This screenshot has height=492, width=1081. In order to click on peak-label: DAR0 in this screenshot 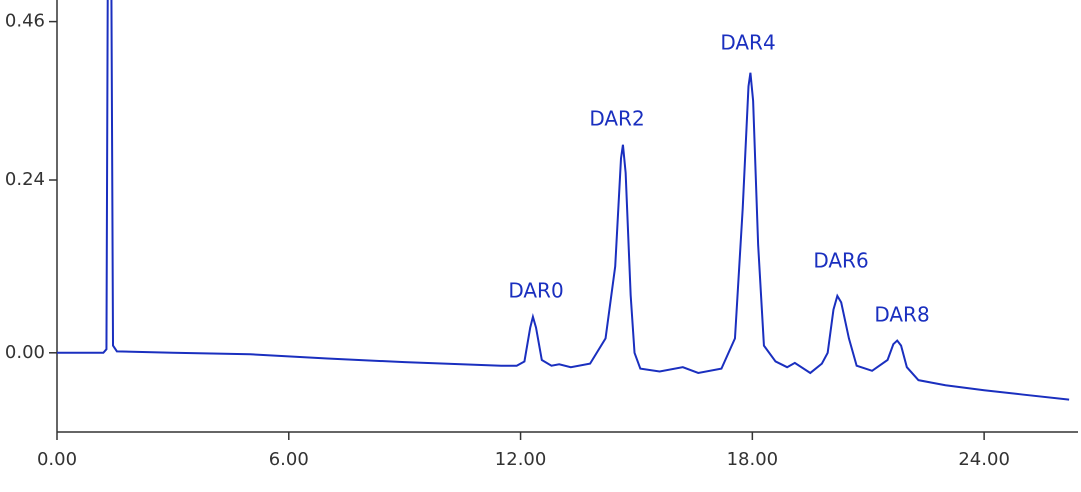, I will do `click(535, 291)`.